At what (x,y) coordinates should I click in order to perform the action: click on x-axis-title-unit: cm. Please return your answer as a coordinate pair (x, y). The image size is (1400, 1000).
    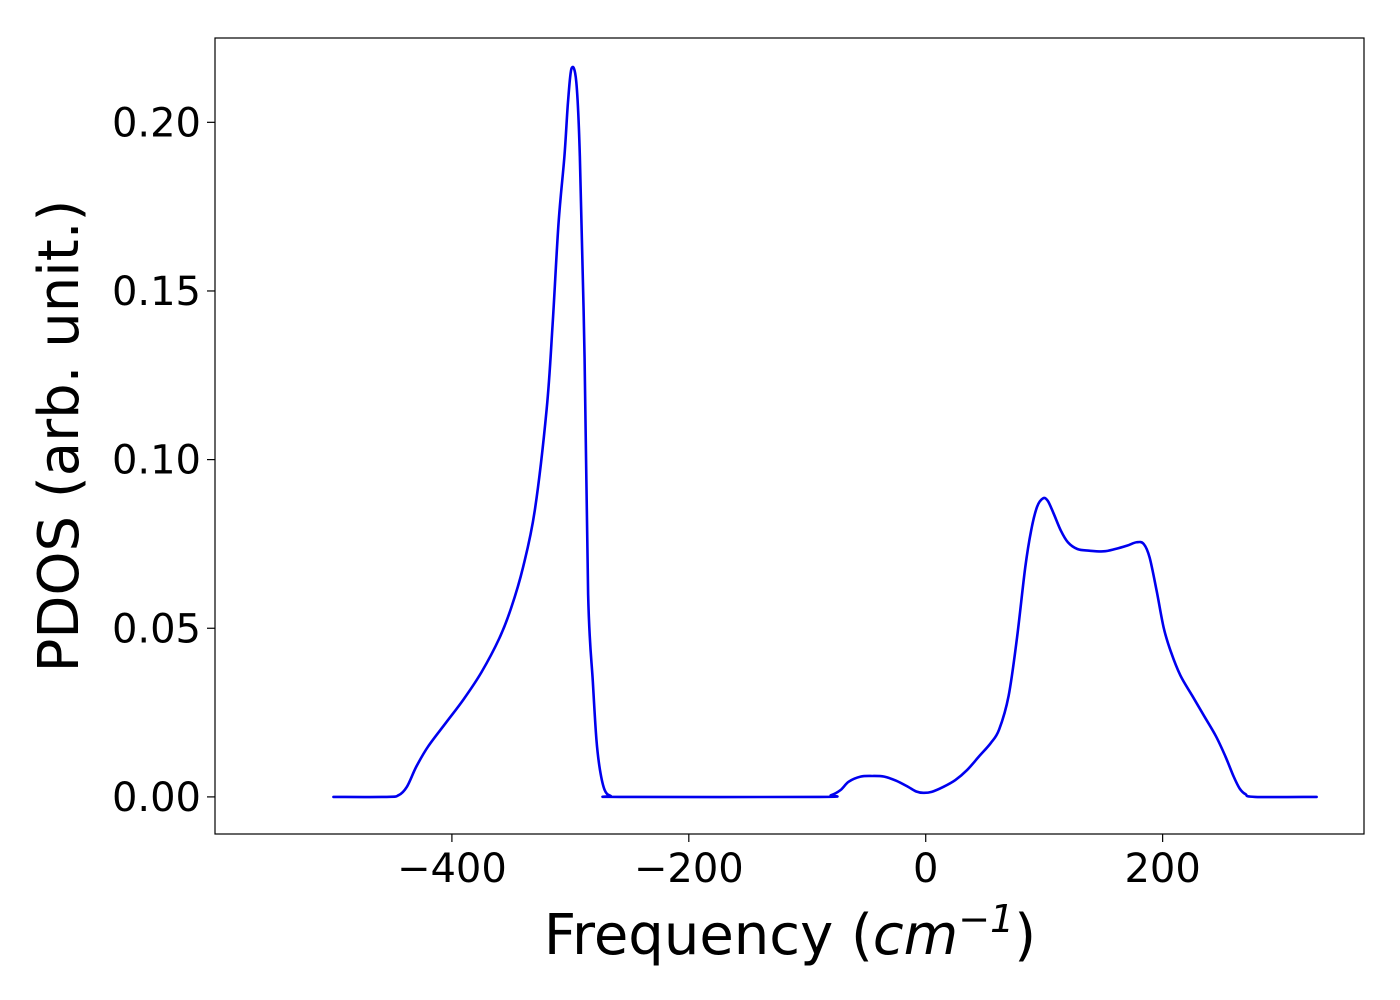
    Looking at the image, I should click on (915, 935).